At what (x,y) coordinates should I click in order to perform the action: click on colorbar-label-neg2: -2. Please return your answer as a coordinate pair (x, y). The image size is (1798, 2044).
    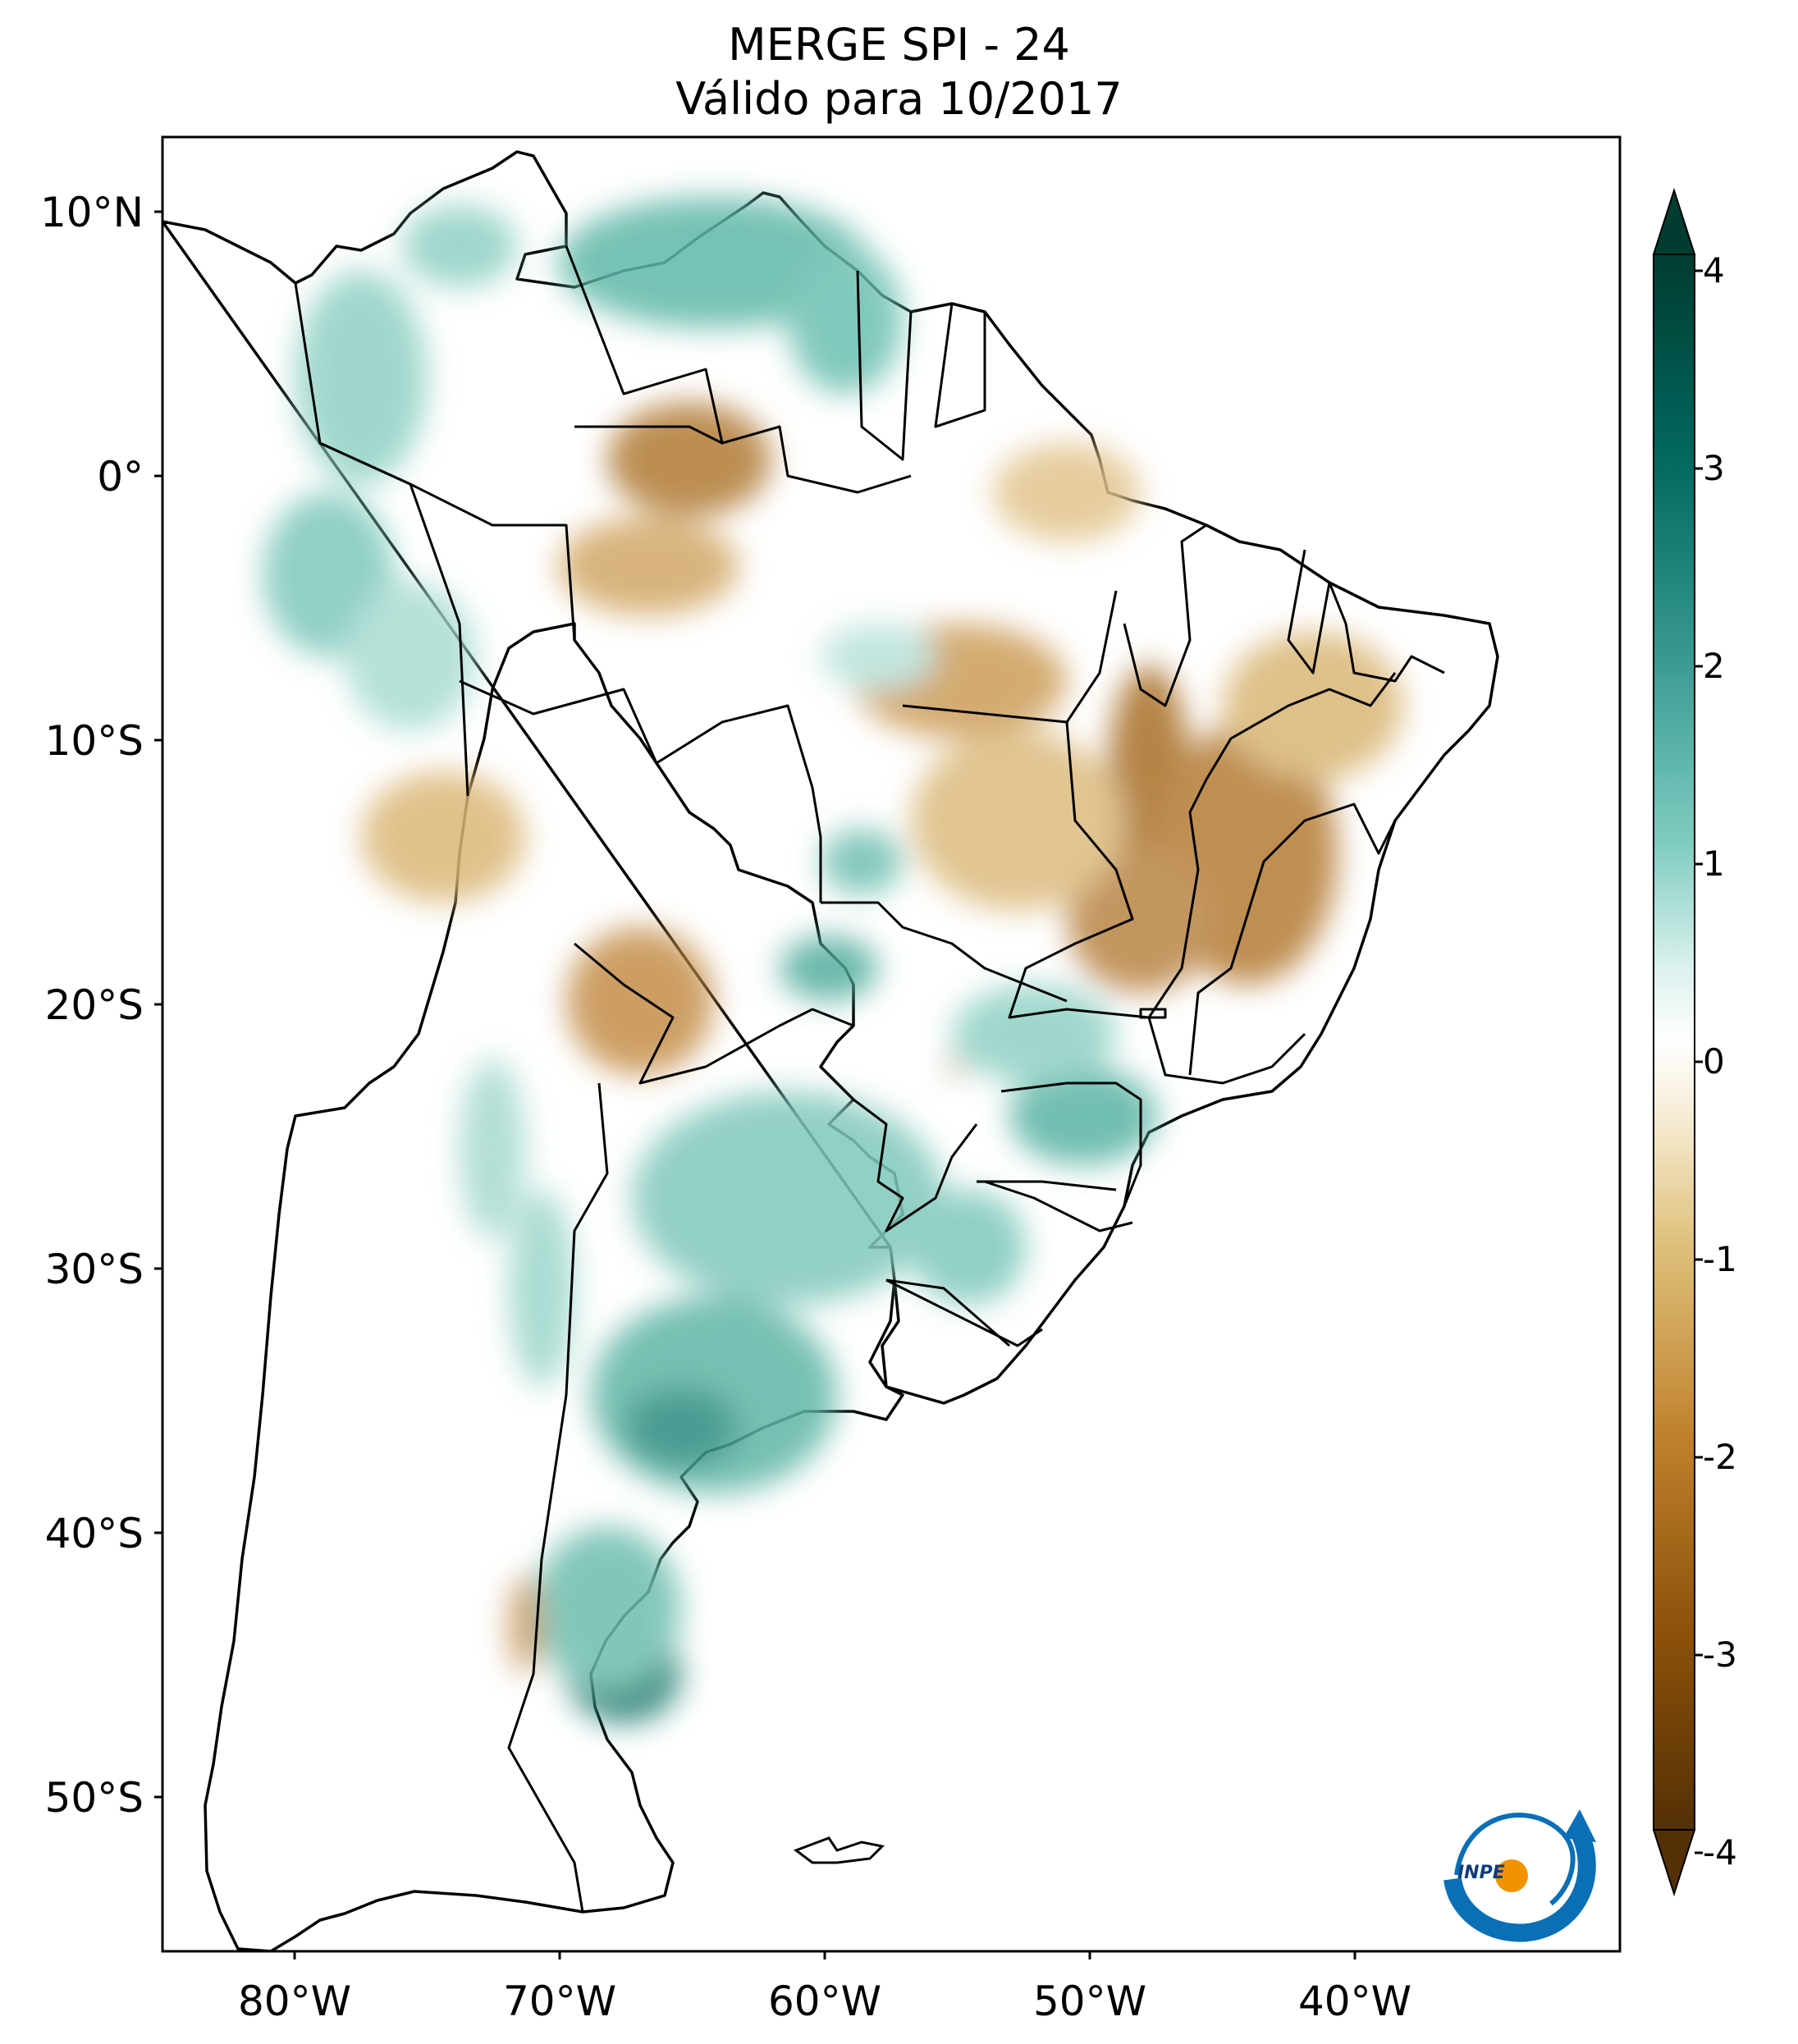
    Looking at the image, I should click on (1720, 1457).